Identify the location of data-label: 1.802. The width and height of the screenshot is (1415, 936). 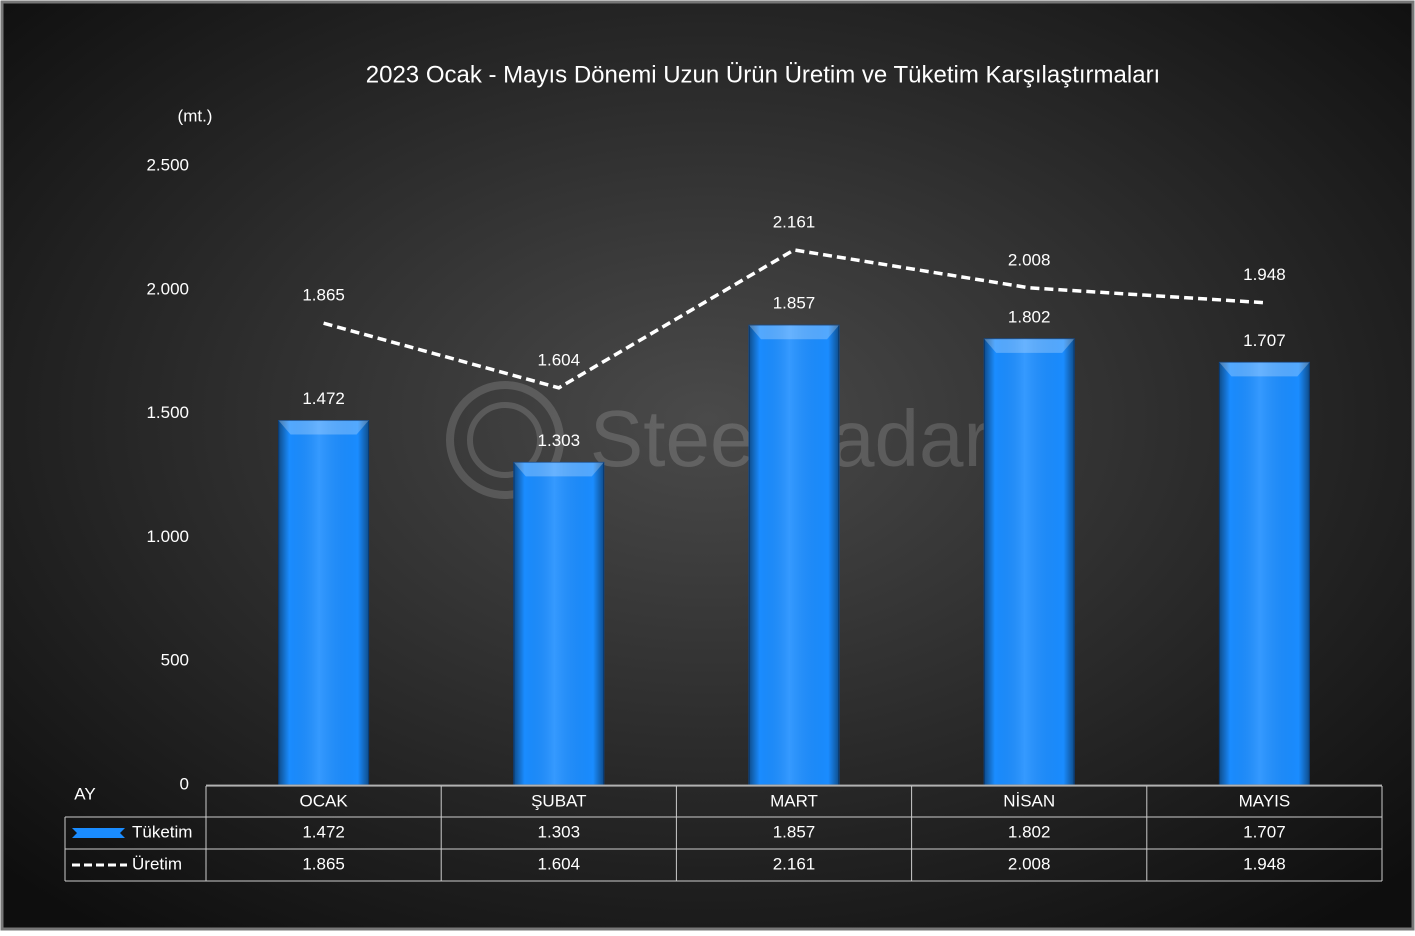
(1029, 316).